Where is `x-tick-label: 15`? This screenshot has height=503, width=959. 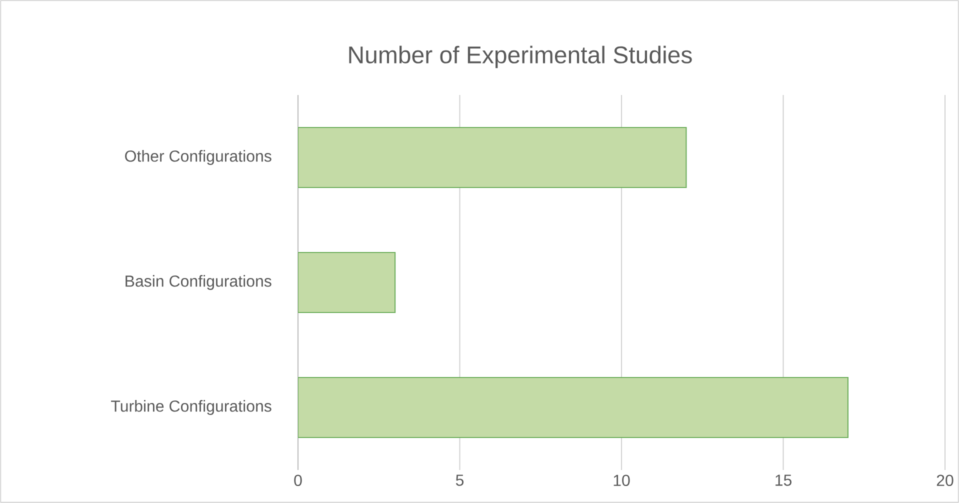 x-tick-label: 15 is located at coordinates (784, 480).